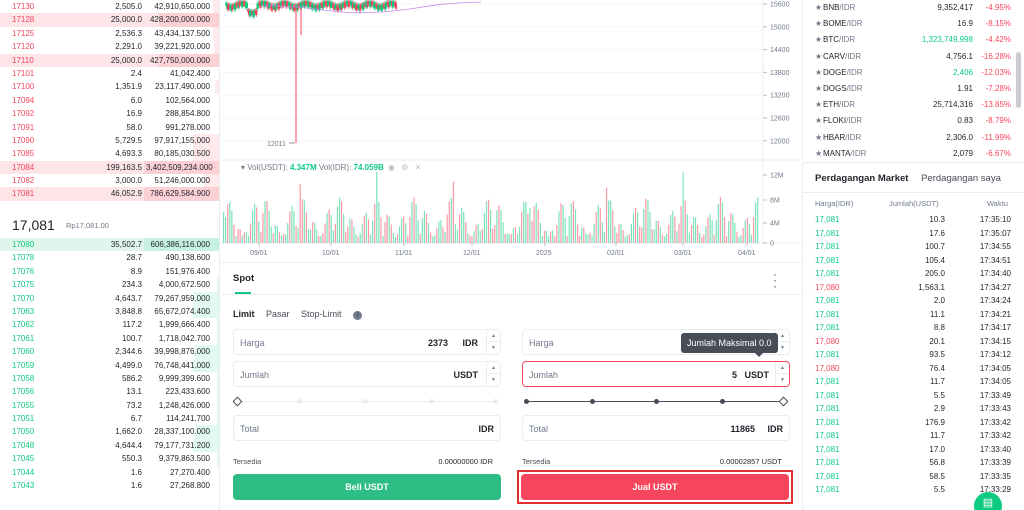 Image resolution: width=1024 pixels, height=510 pixels. I want to click on bid-row: 17048 4,644.4 79,177,731.200, so click(109, 445).